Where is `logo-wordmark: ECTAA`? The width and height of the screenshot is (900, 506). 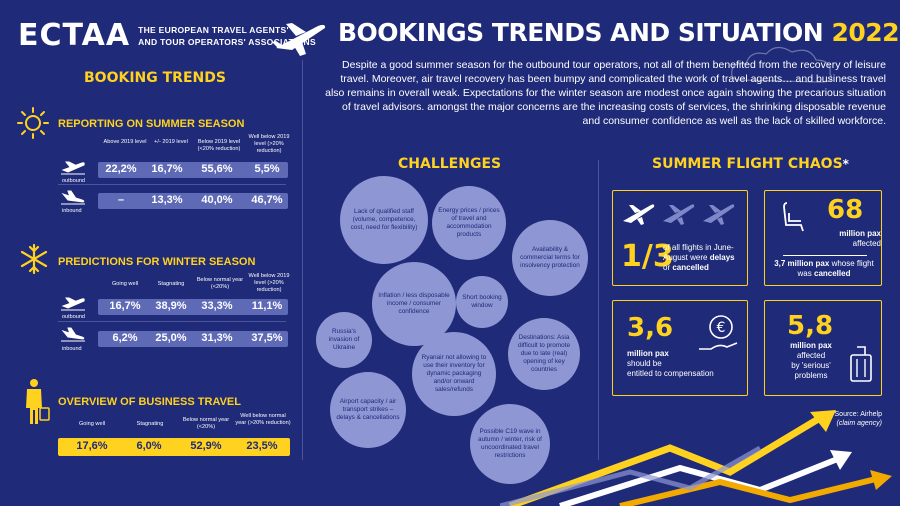 logo-wordmark: ECTAA is located at coordinates (74, 35).